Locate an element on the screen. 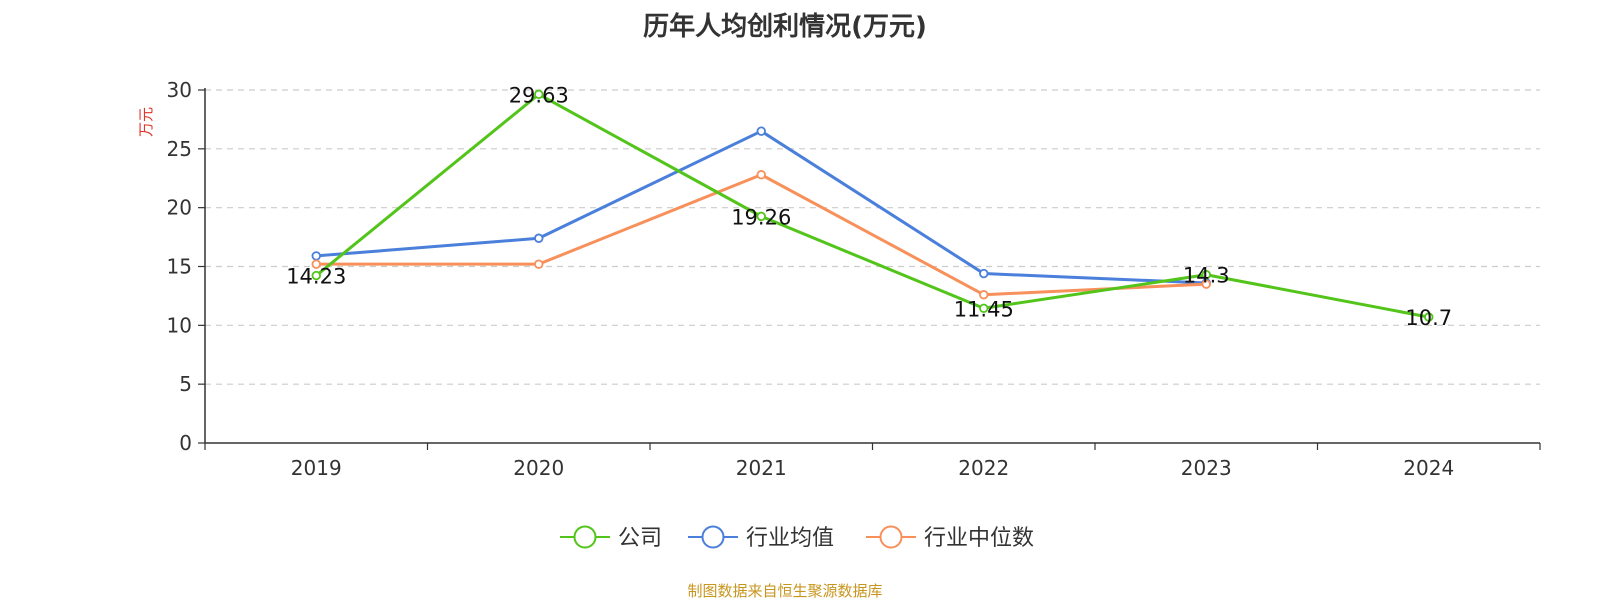  chart-title: 历年人均创利情况(万元) is located at coordinates (785, 27).